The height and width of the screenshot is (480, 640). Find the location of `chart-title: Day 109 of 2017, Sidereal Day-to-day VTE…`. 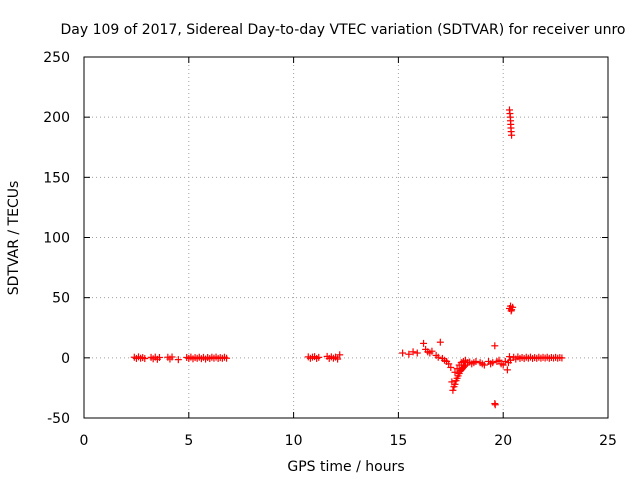

chart-title: Day 109 of 2017, Sidereal Day-to-day VTE… is located at coordinates (343, 30).